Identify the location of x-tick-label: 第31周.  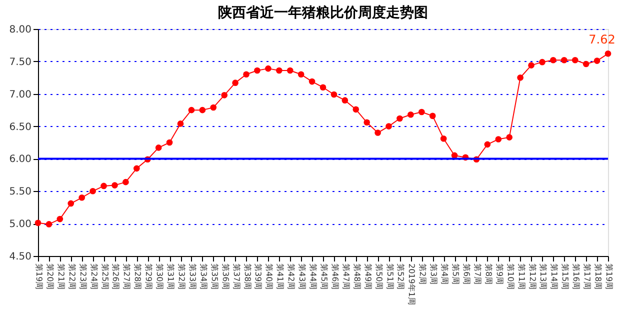
(171, 277).